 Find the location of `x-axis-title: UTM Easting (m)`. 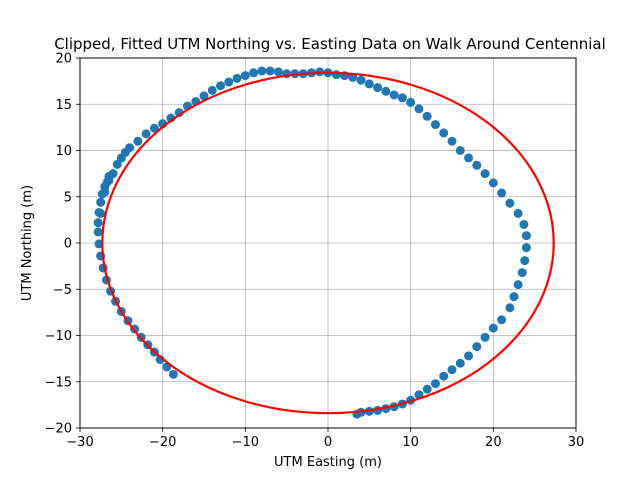

x-axis-title: UTM Easting (m) is located at coordinates (328, 462).